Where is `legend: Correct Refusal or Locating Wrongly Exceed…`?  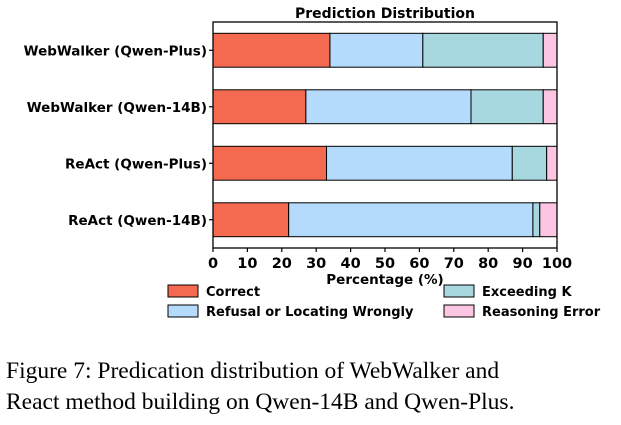
legend: Correct Refusal or Locating Wrongly Exceed… is located at coordinates (384, 302).